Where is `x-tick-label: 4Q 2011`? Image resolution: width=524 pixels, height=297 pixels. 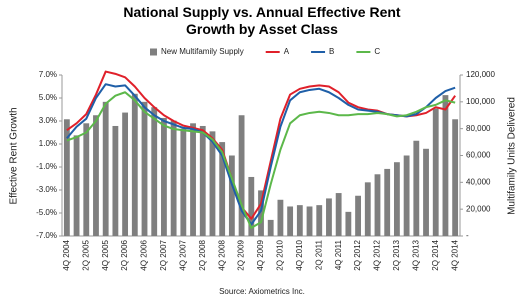
x-tick-label: 4Q 2011 is located at coordinates (338, 254).